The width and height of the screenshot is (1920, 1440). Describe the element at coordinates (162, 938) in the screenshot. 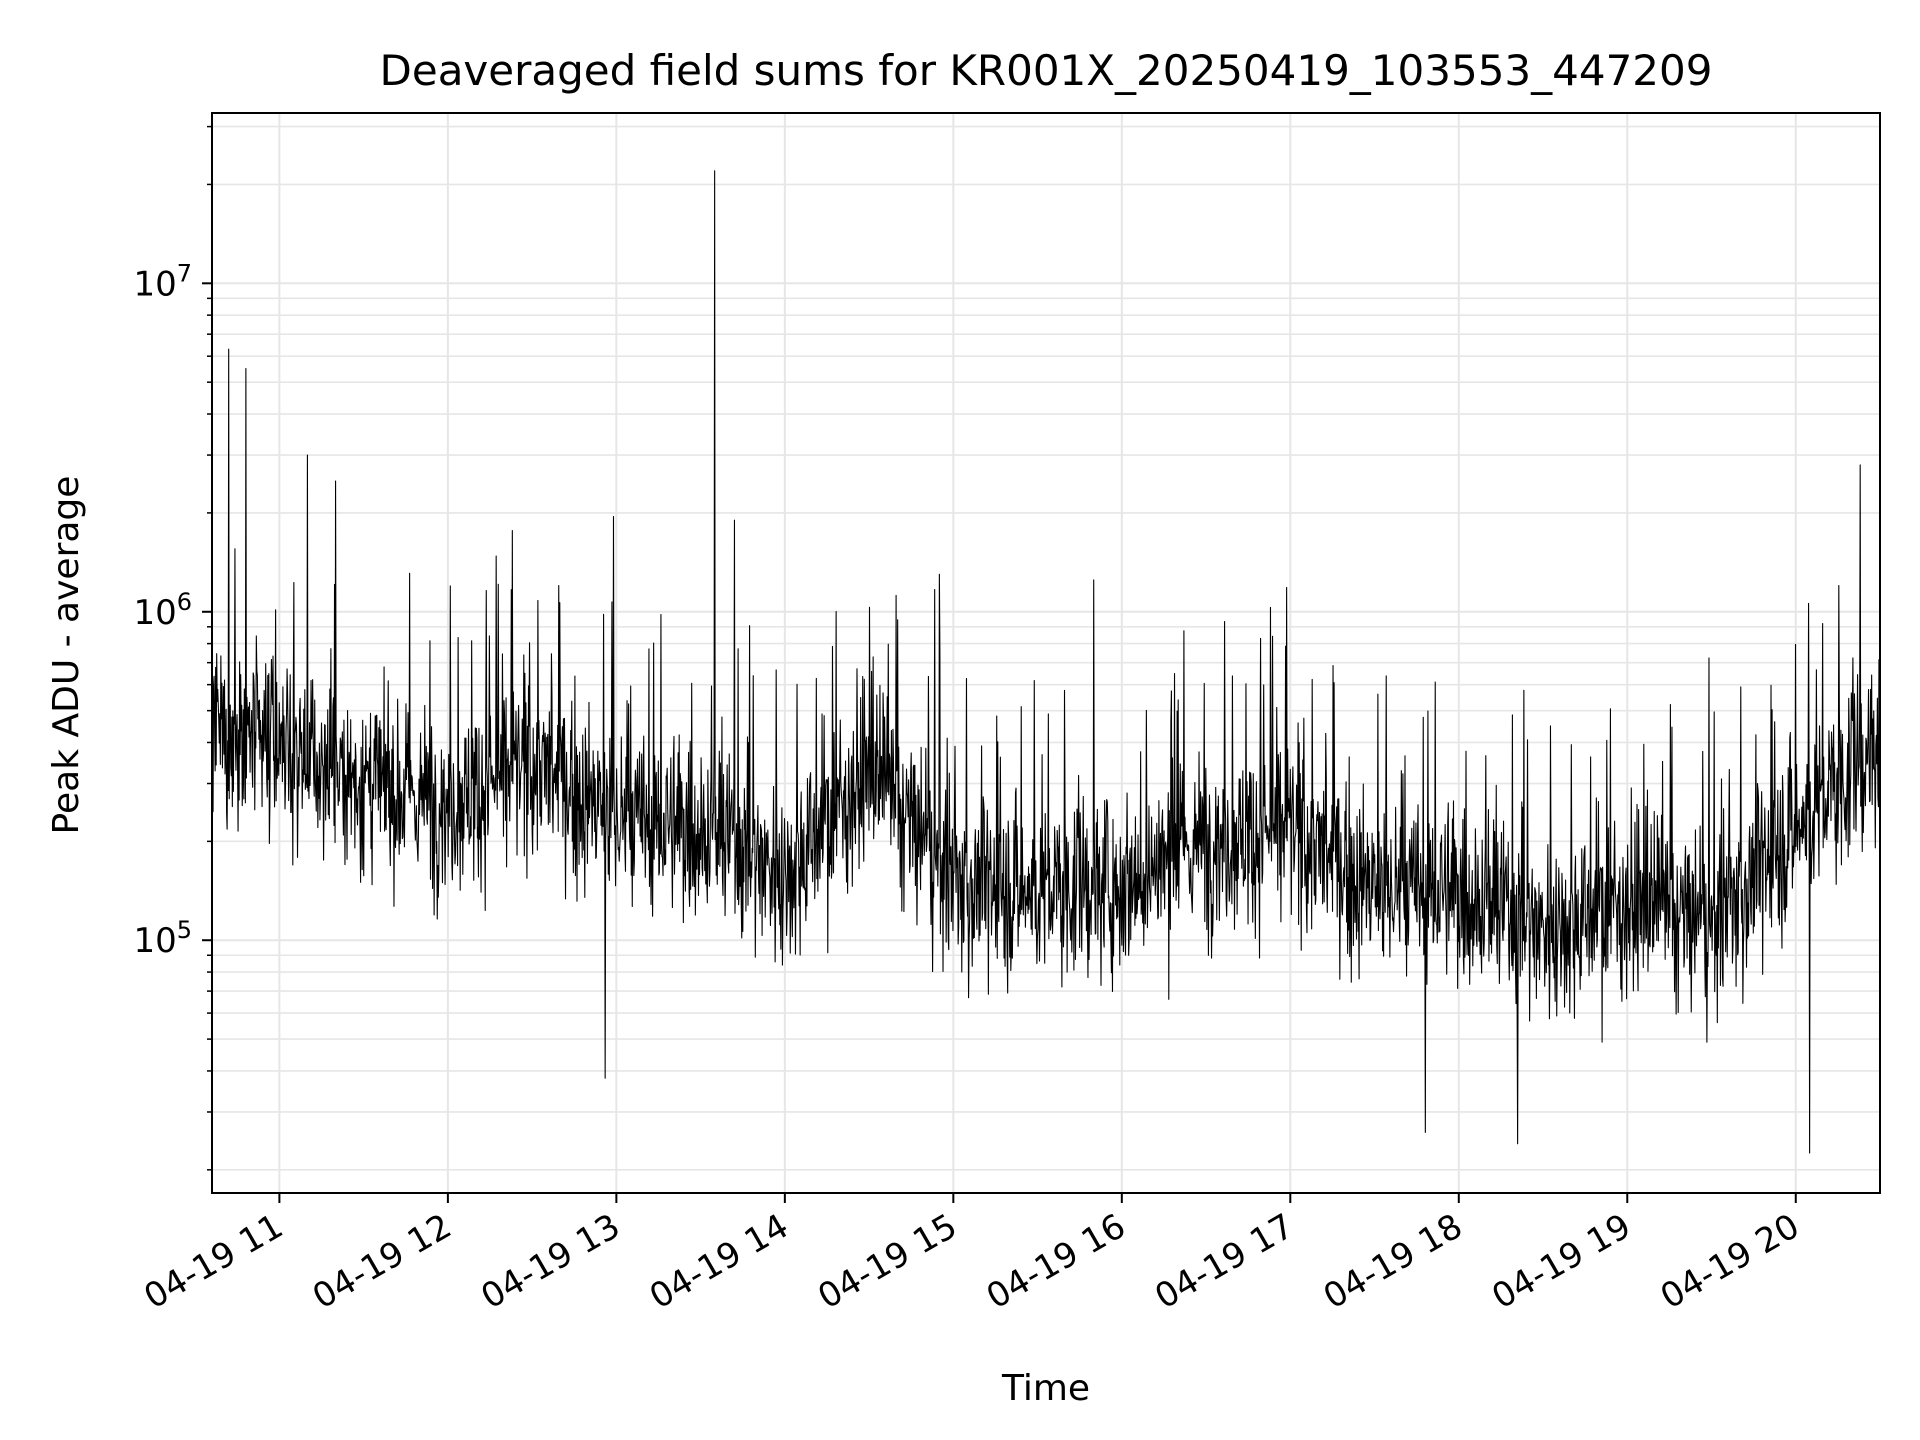

I see `y-tick-label: 10⁵` at that location.